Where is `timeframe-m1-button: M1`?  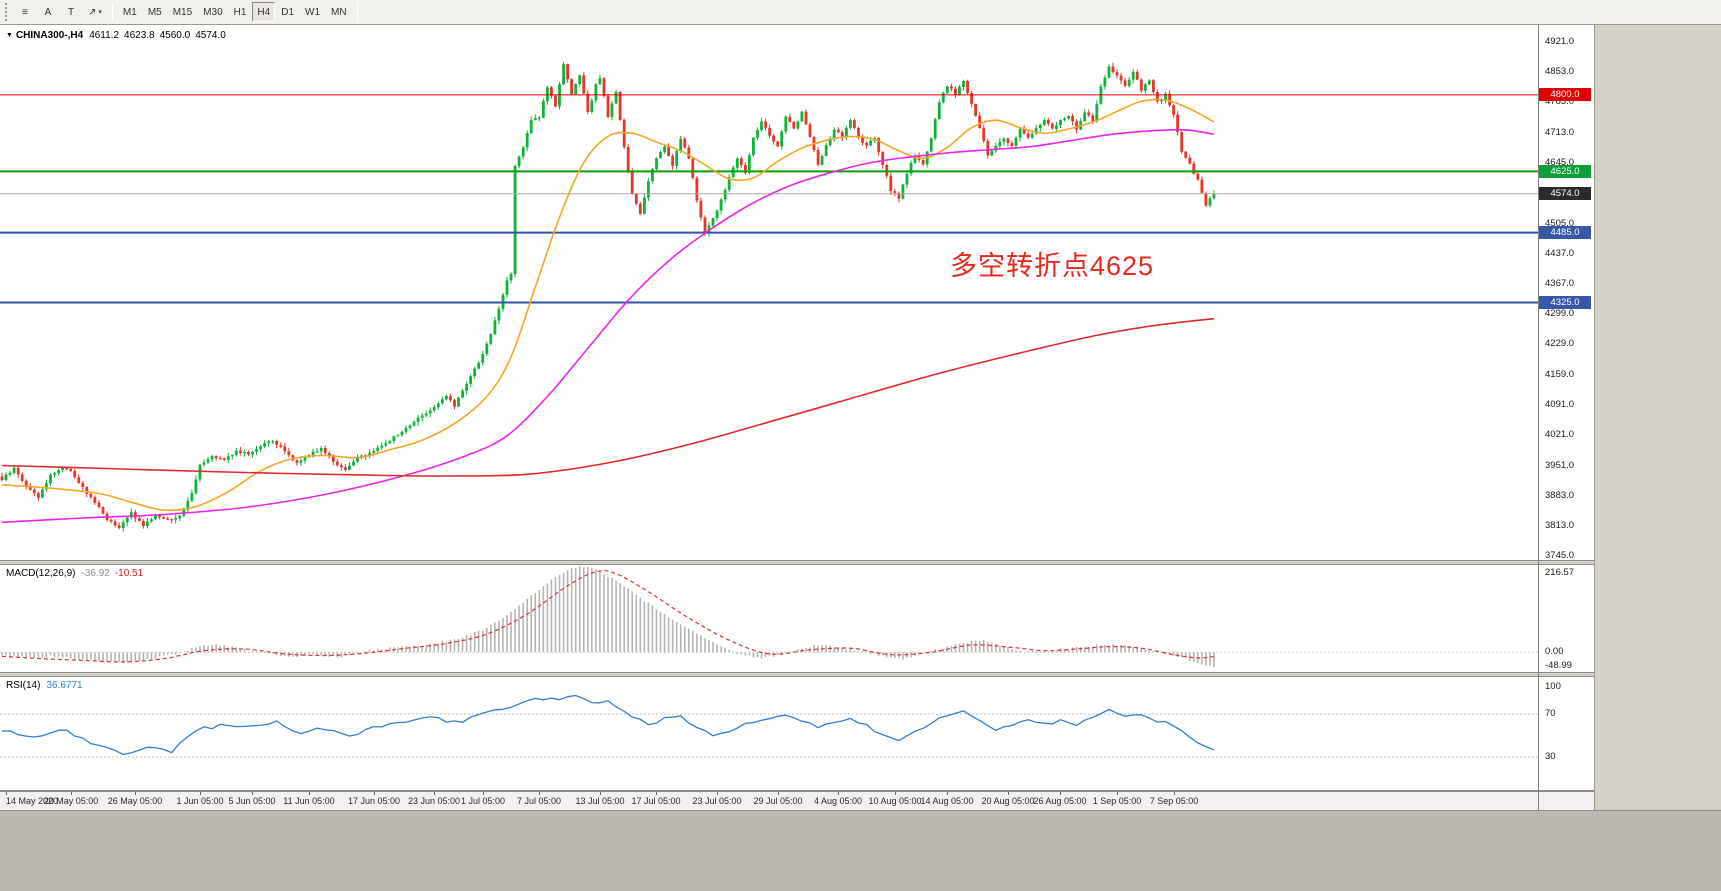
timeframe-m1-button: M1 is located at coordinates (129, 12).